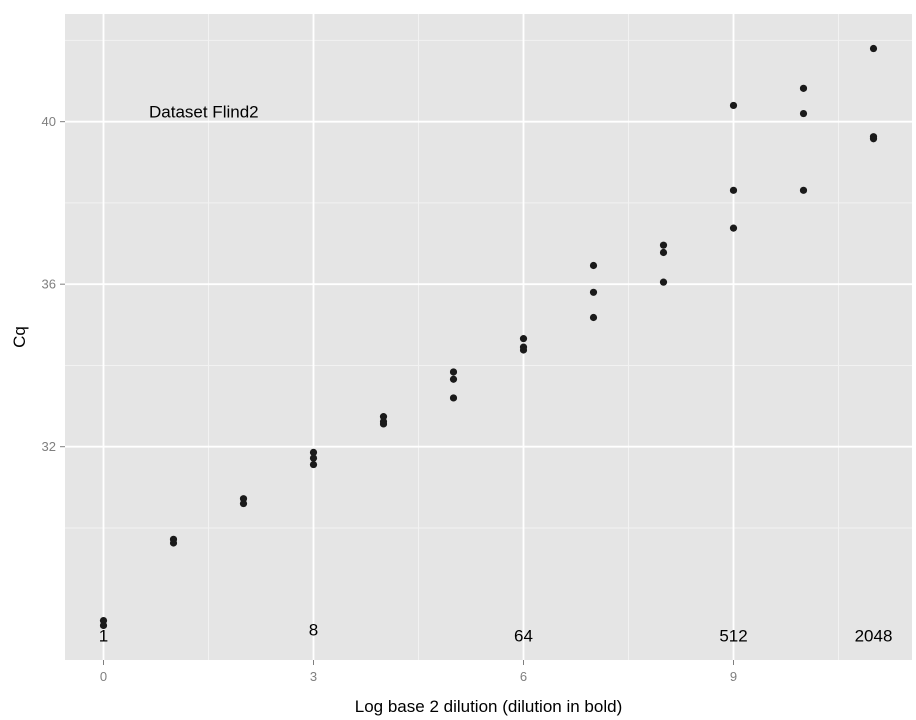 The width and height of the screenshot is (916, 720). Describe the element at coordinates (523, 676) in the screenshot. I see `x-tick-label: 6` at that location.